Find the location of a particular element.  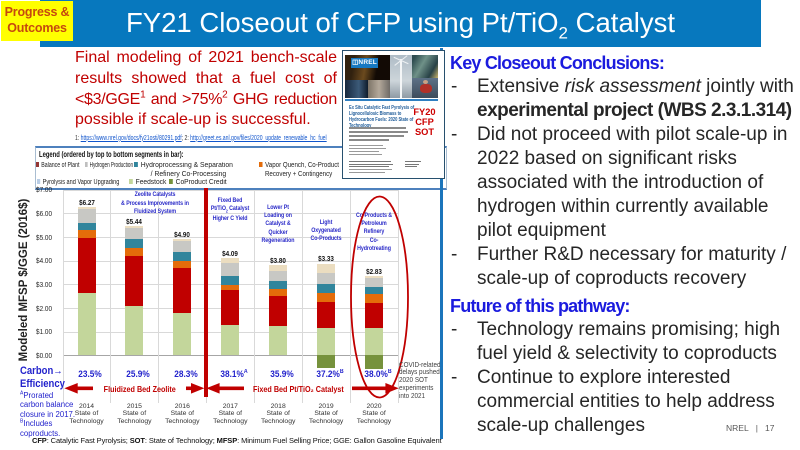

svg-text: Fixed Bed Pt/TiO₂ Catalyst is located at coordinates (298, 389).